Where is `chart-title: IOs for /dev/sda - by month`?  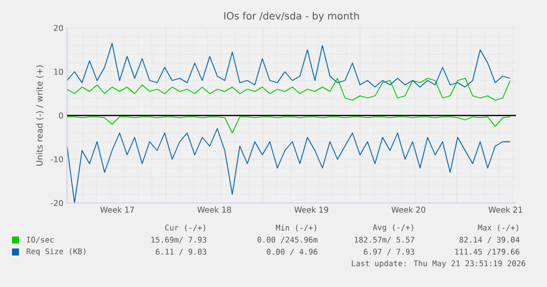
chart-title: IOs for /dev/sda - by month is located at coordinates (291, 17).